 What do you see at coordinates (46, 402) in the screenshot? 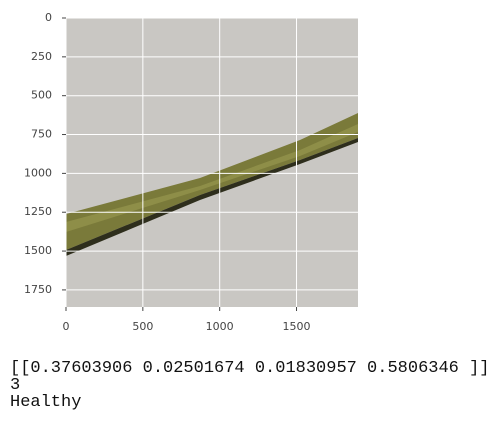
I see `output-line: Healthy` at bounding box center [46, 402].